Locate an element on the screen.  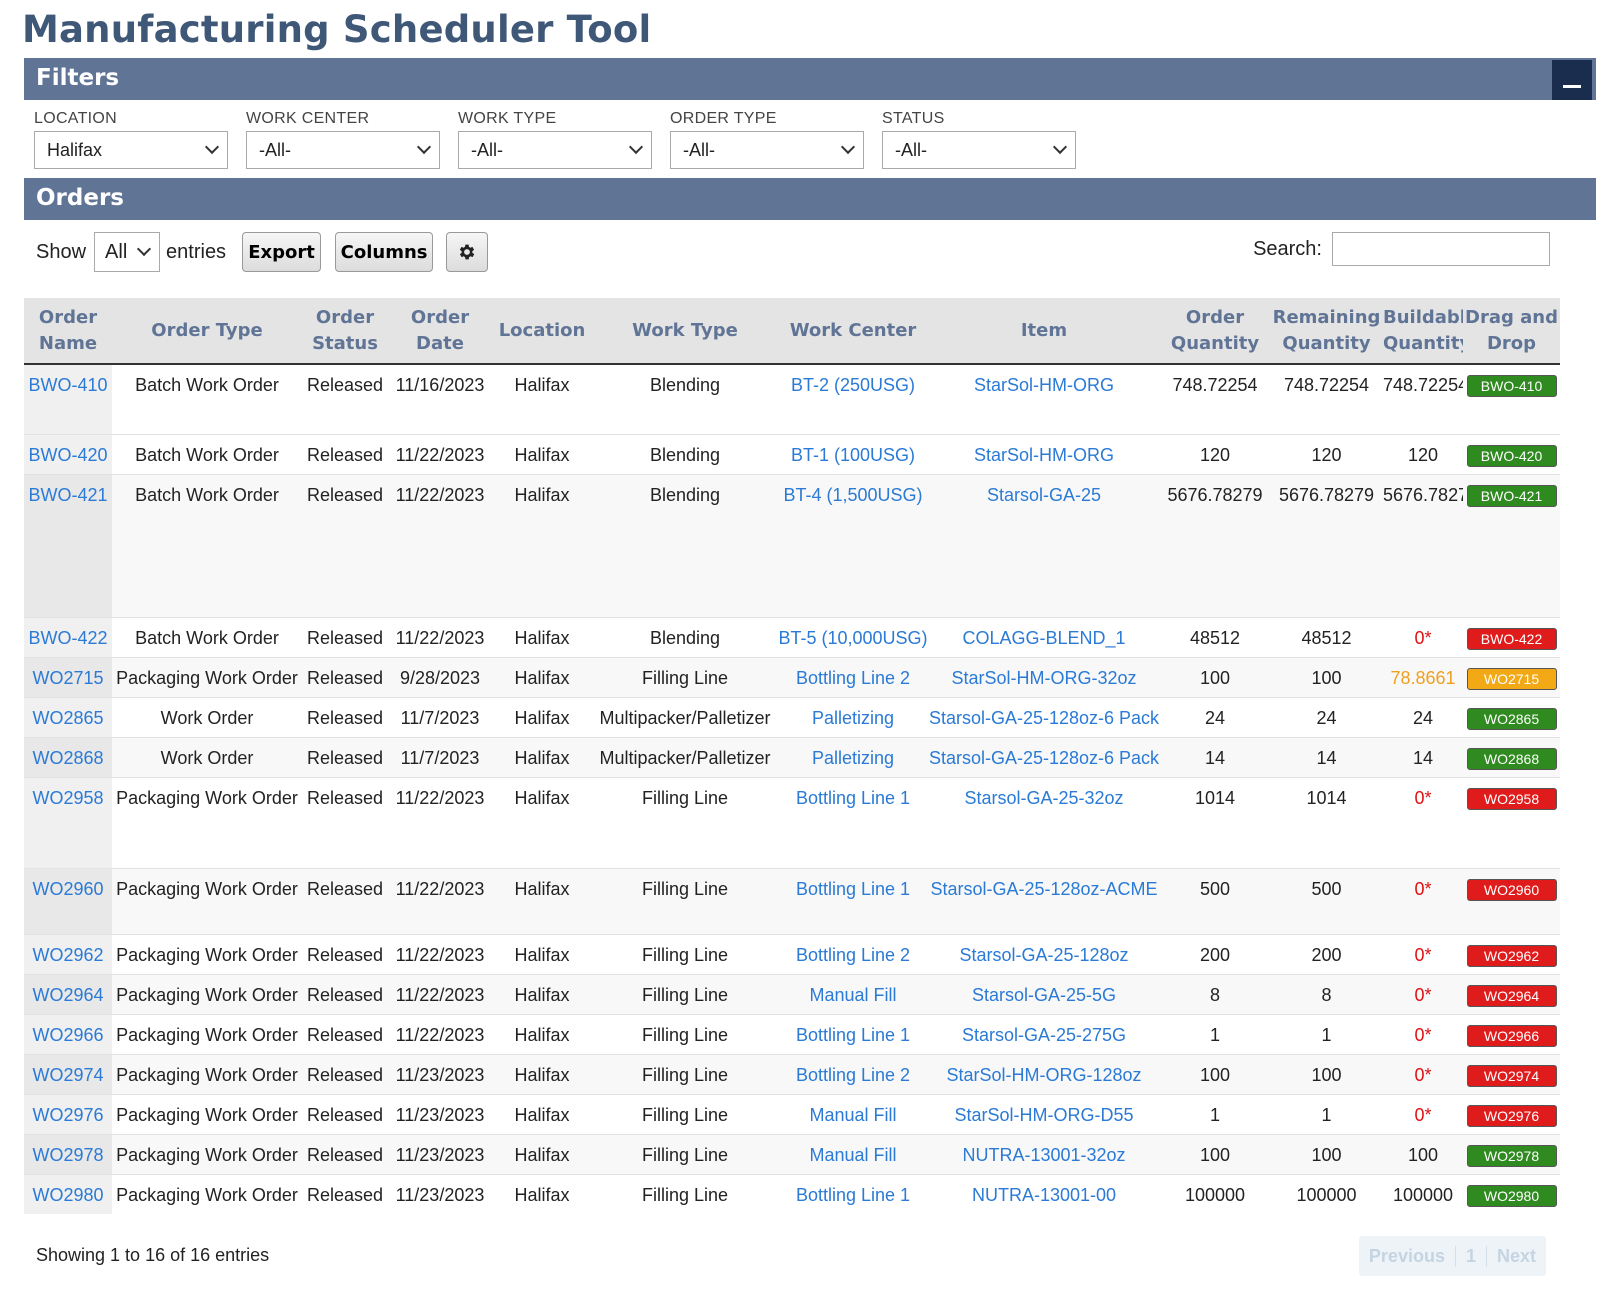
item-link: Starsol-GA-25-128oz-ACME is located at coordinates (1044, 888).